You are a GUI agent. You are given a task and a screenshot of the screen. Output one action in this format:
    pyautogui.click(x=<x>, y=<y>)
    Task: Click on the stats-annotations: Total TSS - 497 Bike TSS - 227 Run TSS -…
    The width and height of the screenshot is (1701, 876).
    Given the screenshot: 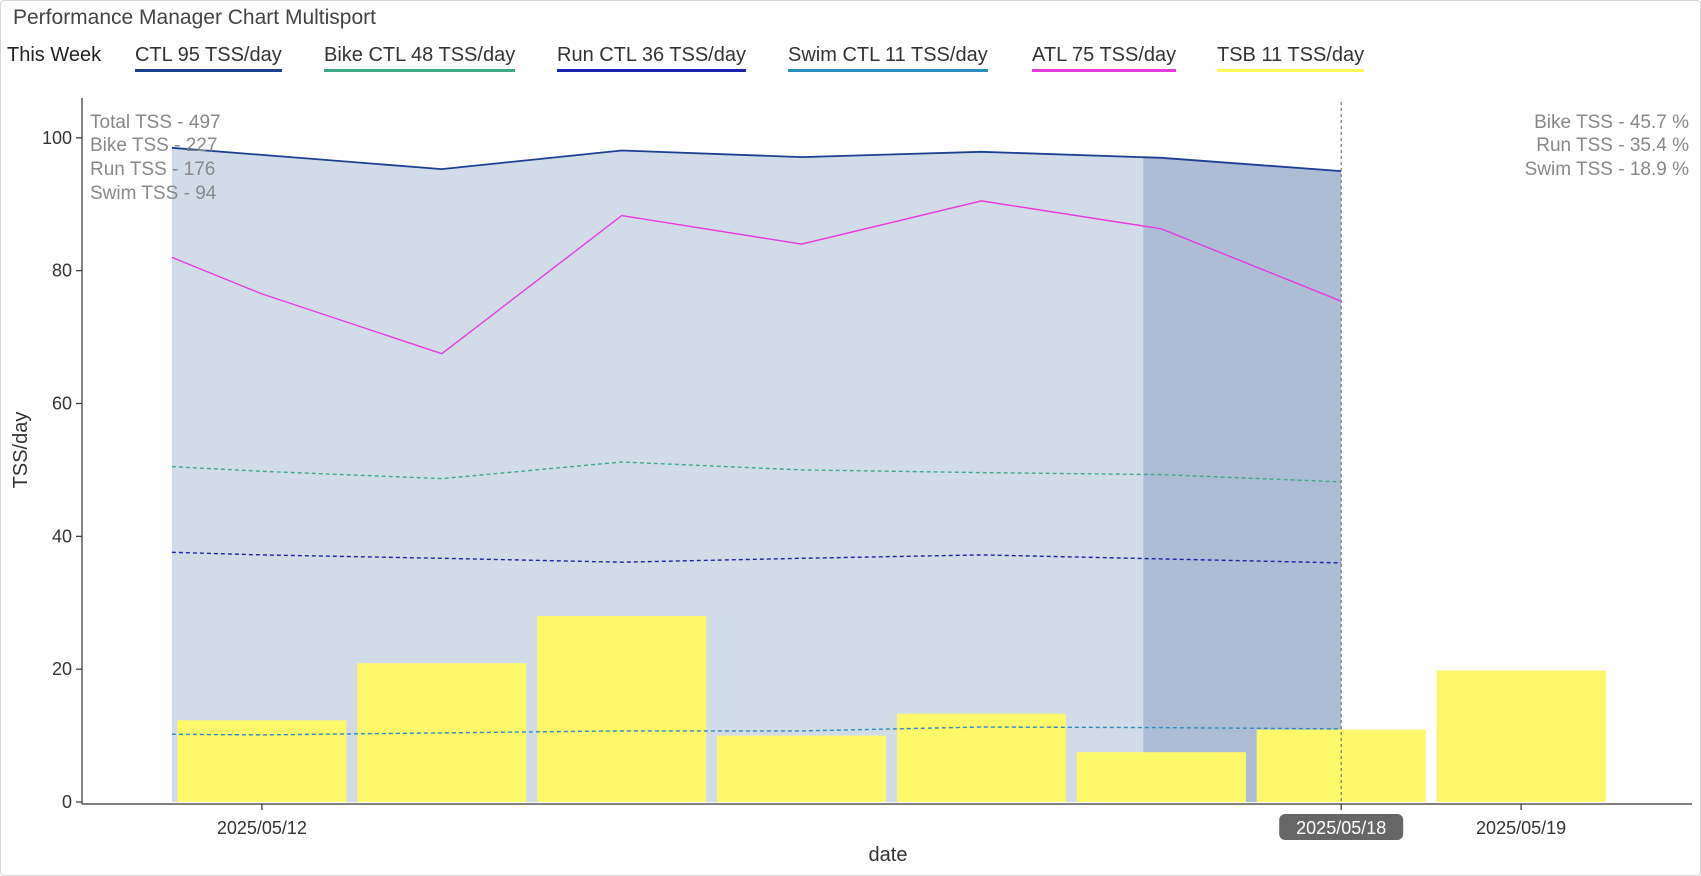 What is the action you would take?
    pyautogui.click(x=889, y=158)
    